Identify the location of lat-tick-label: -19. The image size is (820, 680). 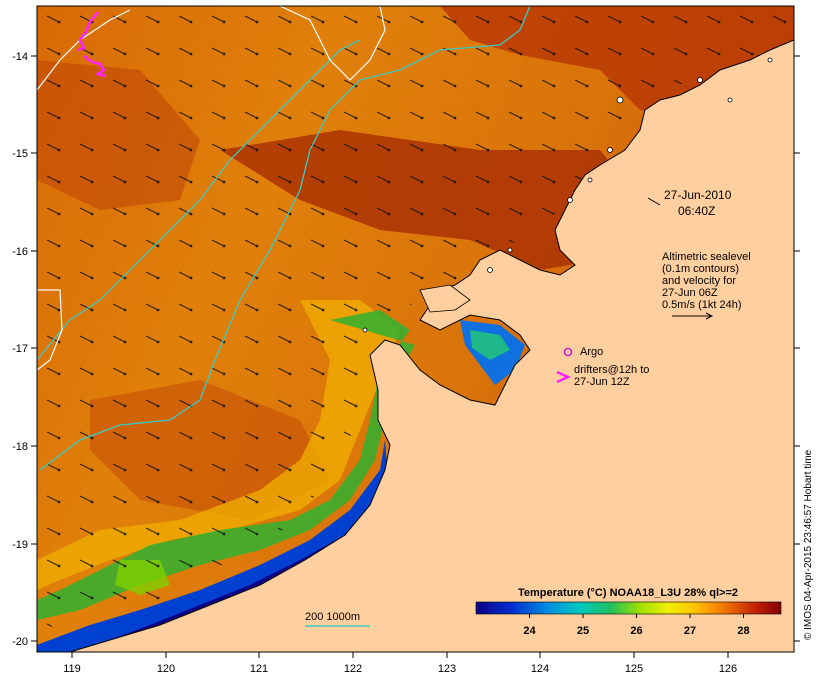
(20, 545).